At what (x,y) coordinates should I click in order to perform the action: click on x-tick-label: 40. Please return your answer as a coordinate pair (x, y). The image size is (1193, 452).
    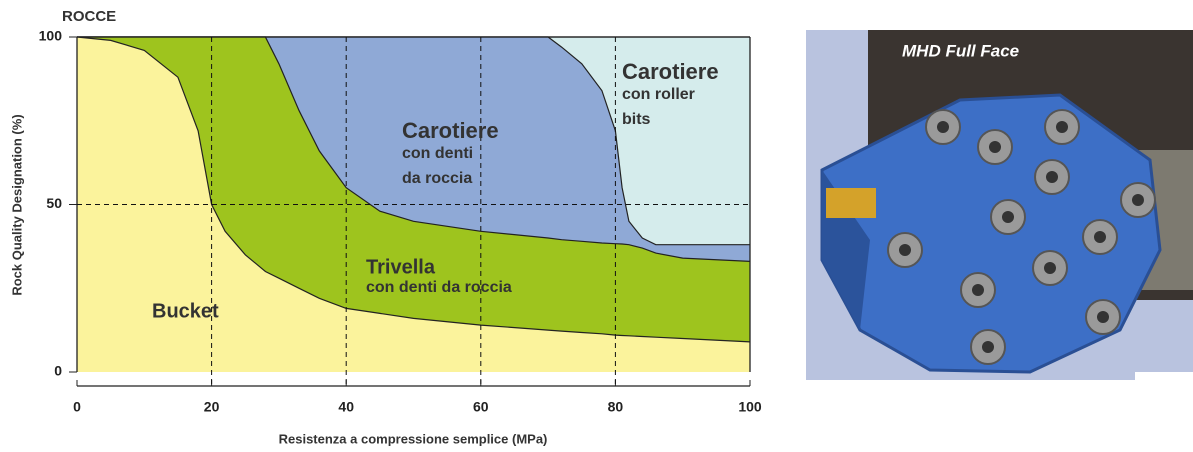
    Looking at the image, I should click on (346, 407).